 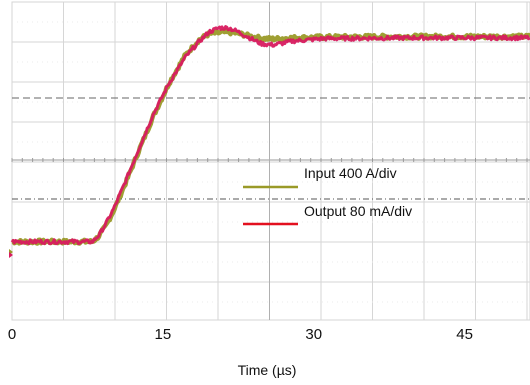 What do you see at coordinates (11, 255) in the screenshot?
I see `channel-marker-output` at bounding box center [11, 255].